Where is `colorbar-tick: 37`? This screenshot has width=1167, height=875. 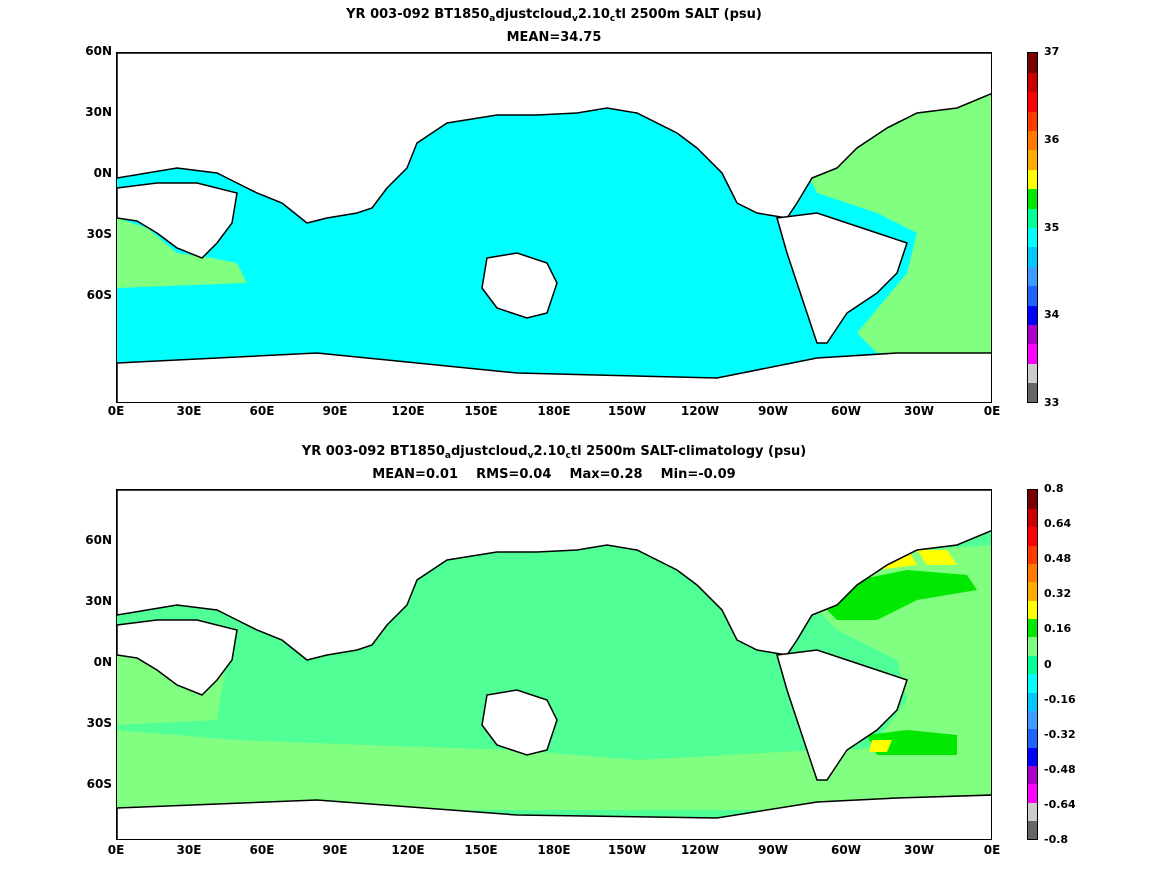
colorbar-tick: 37 is located at coordinates (1052, 51).